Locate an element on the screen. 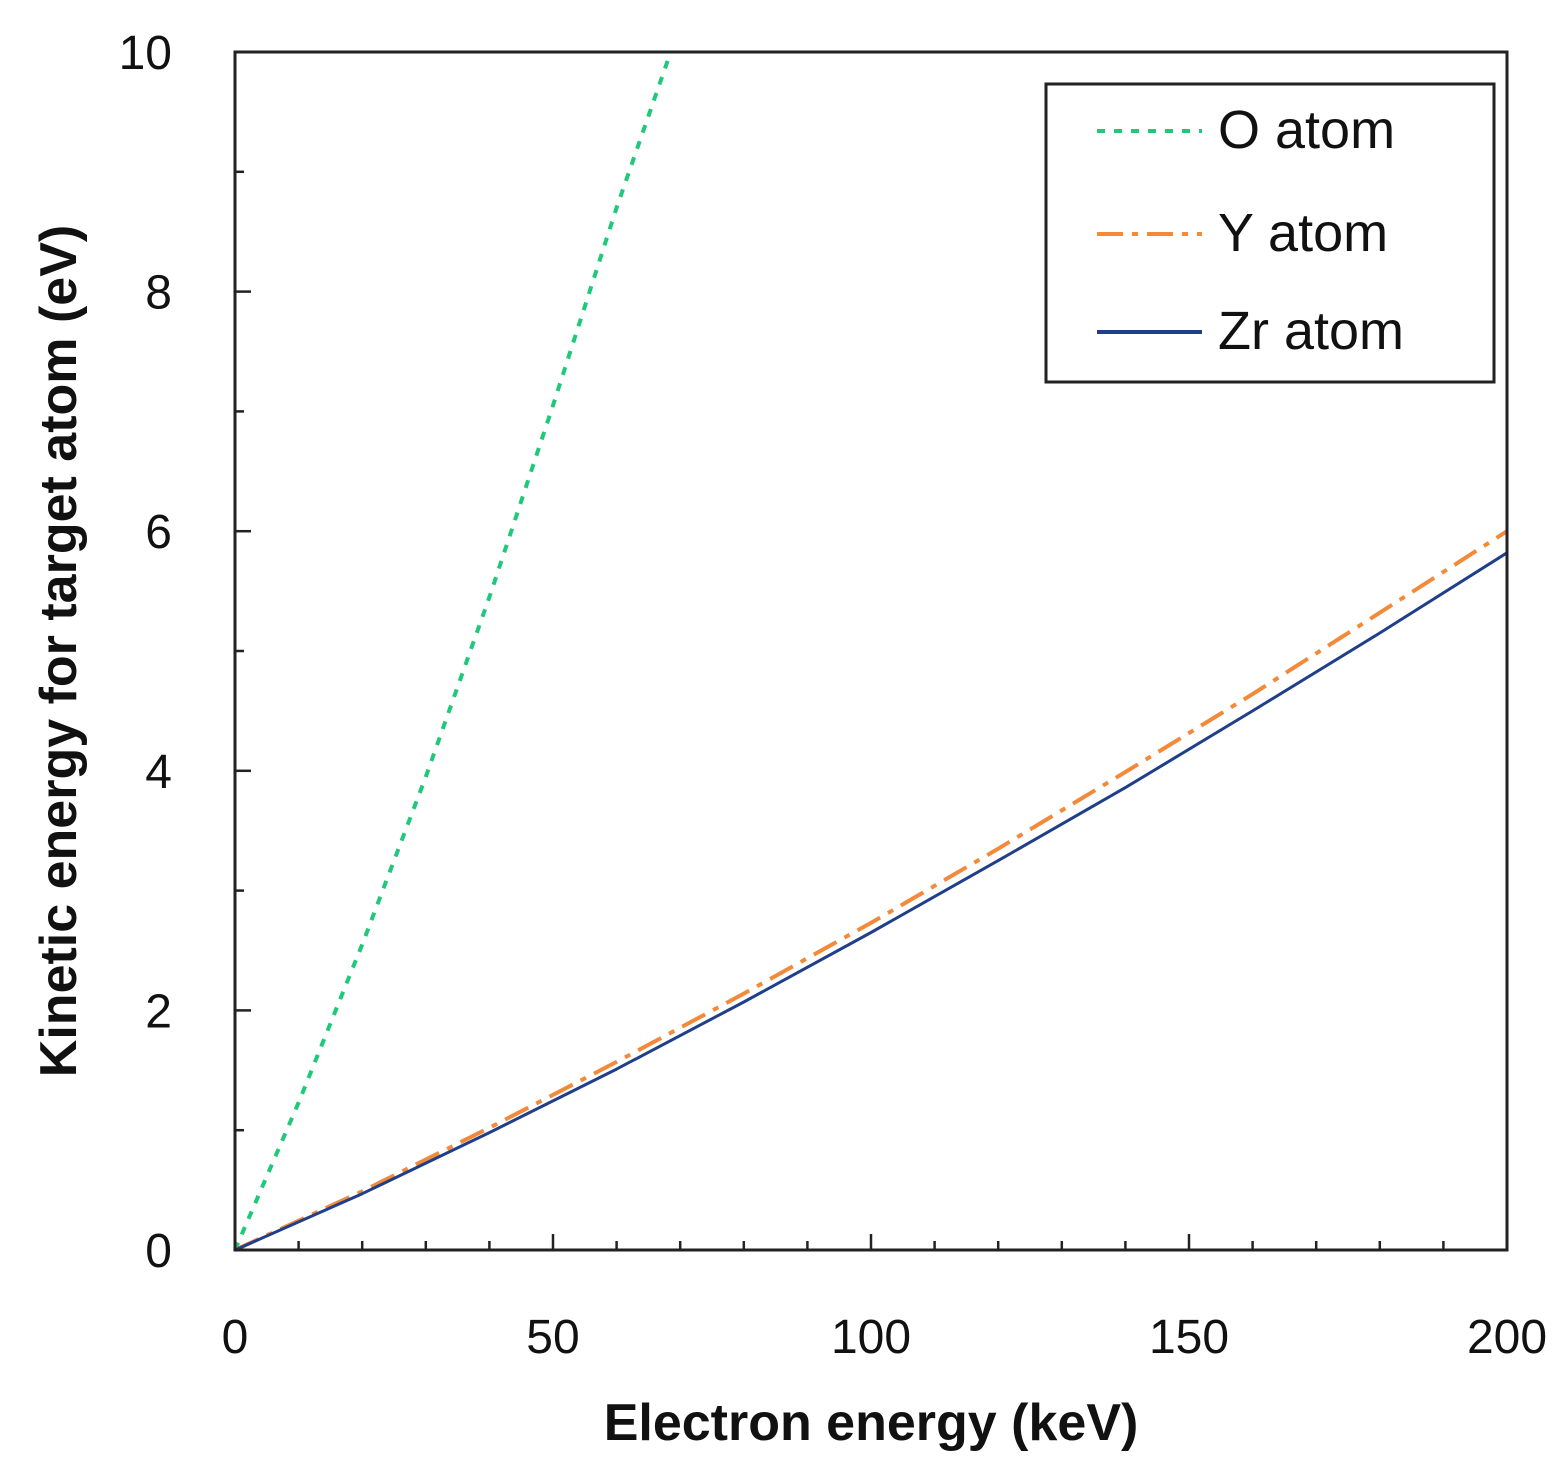 The image size is (1568, 1465). x-tick-label-150: 150 is located at coordinates (1189, 1337).